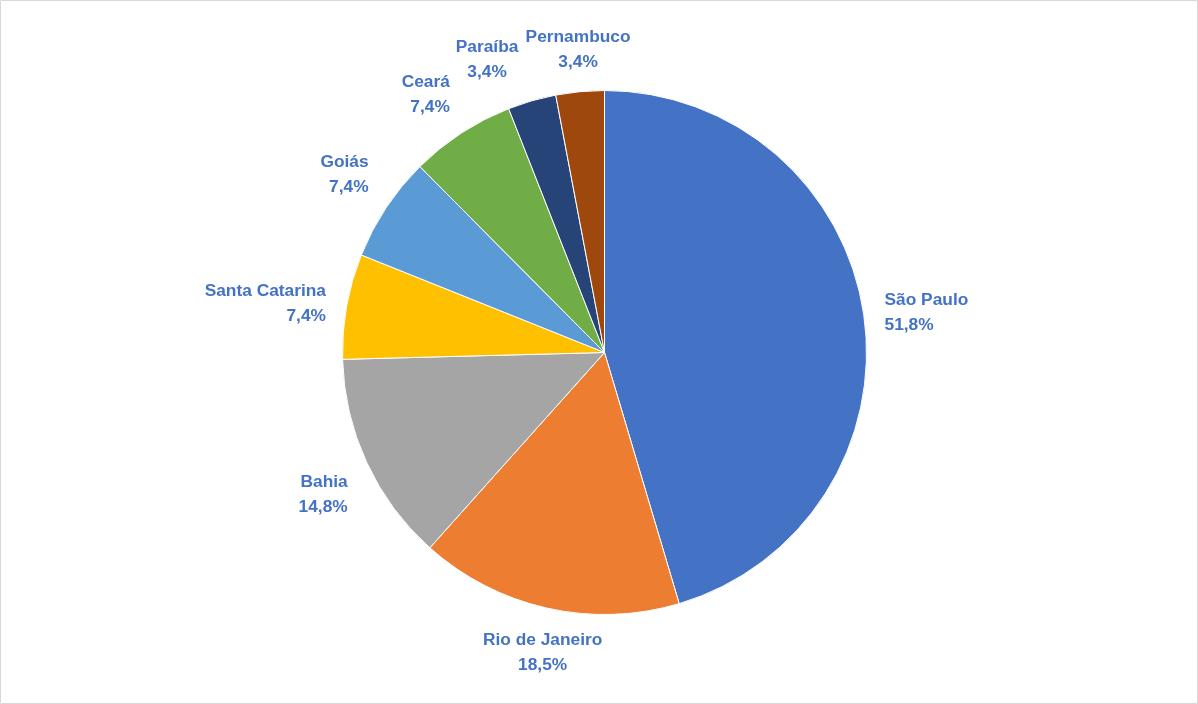  What do you see at coordinates (323, 506) in the screenshot?
I see `data-label: 14,8%` at bounding box center [323, 506].